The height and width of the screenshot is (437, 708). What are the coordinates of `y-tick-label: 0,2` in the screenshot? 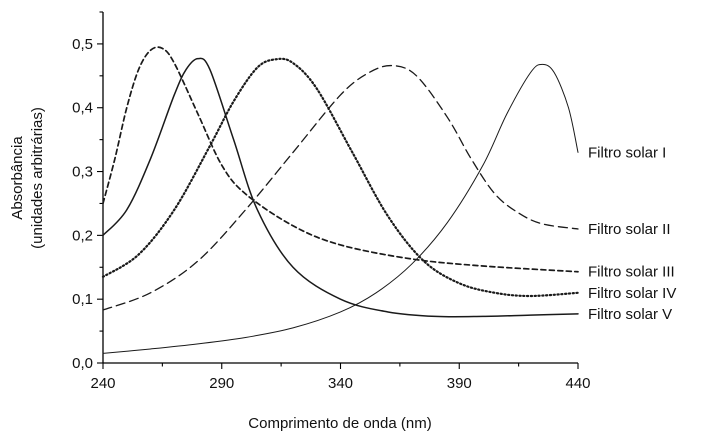 It's located at (82, 235).